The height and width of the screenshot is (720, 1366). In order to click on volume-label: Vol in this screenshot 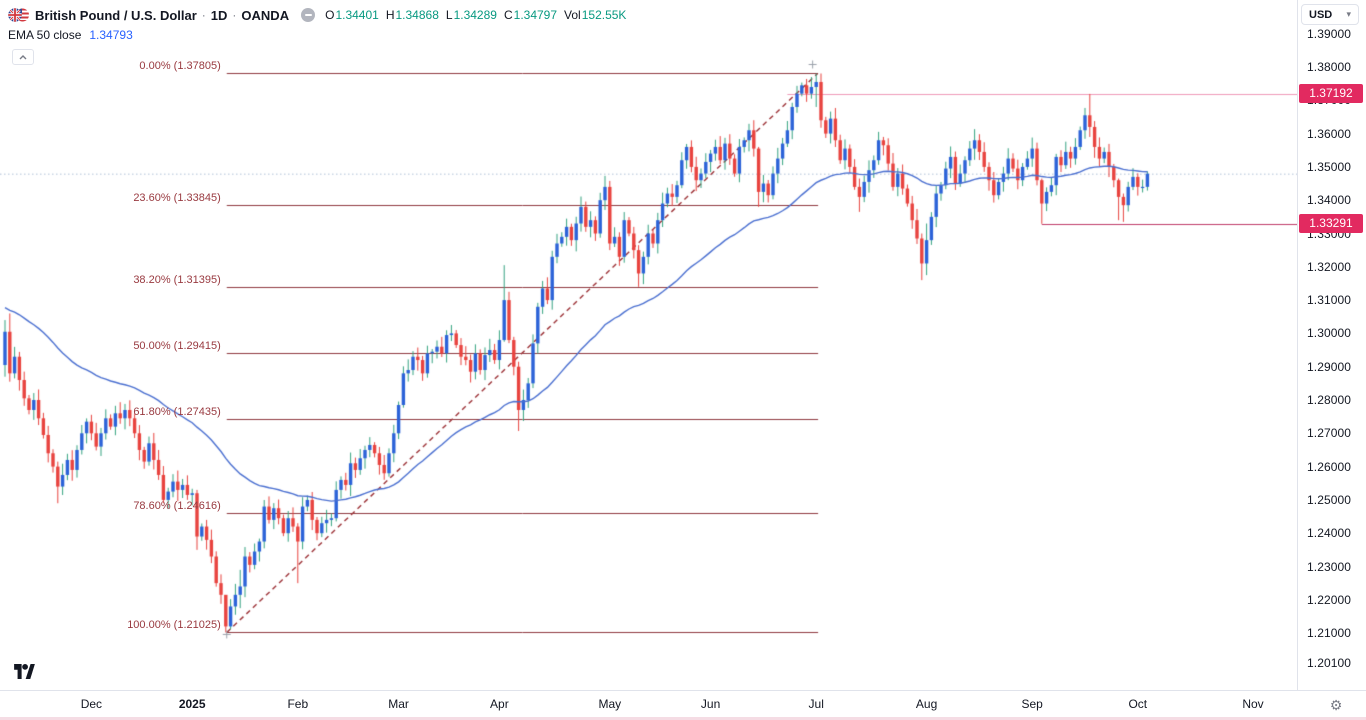, I will do `click(572, 15)`.